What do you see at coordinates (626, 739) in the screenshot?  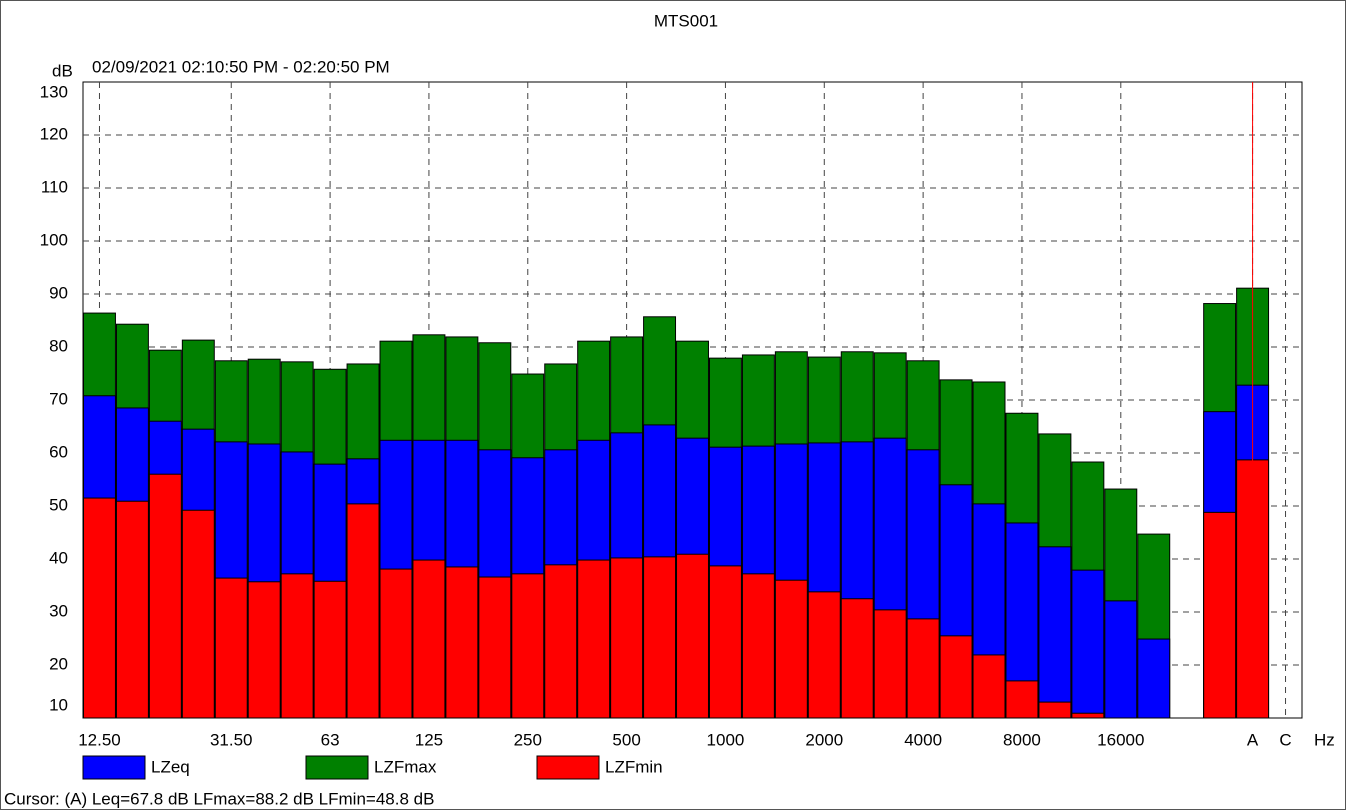 I see `x-tick-label: 500` at bounding box center [626, 739].